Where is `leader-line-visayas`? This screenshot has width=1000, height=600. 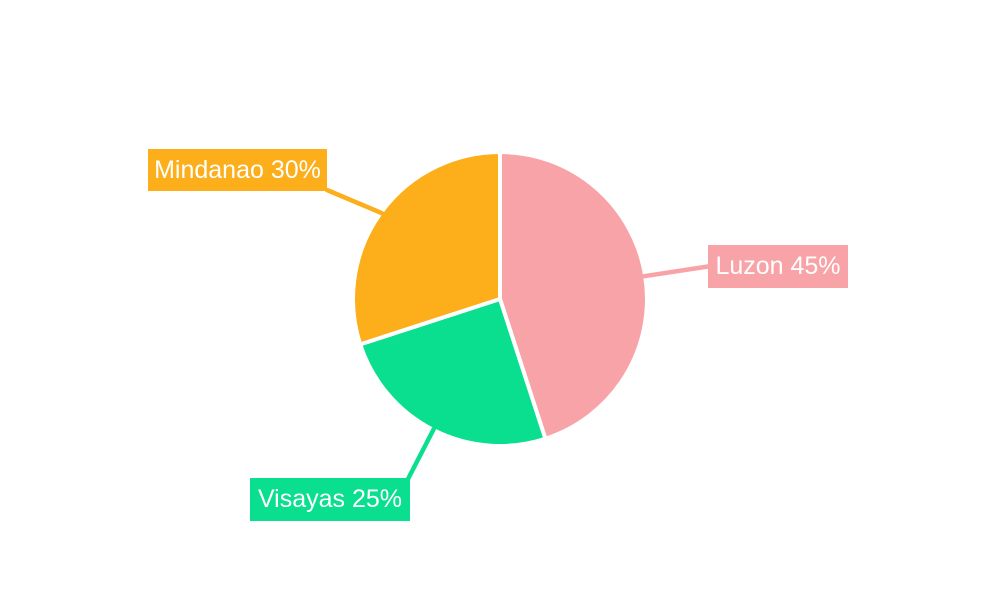
leader-line-visayas is located at coordinates (420, 454).